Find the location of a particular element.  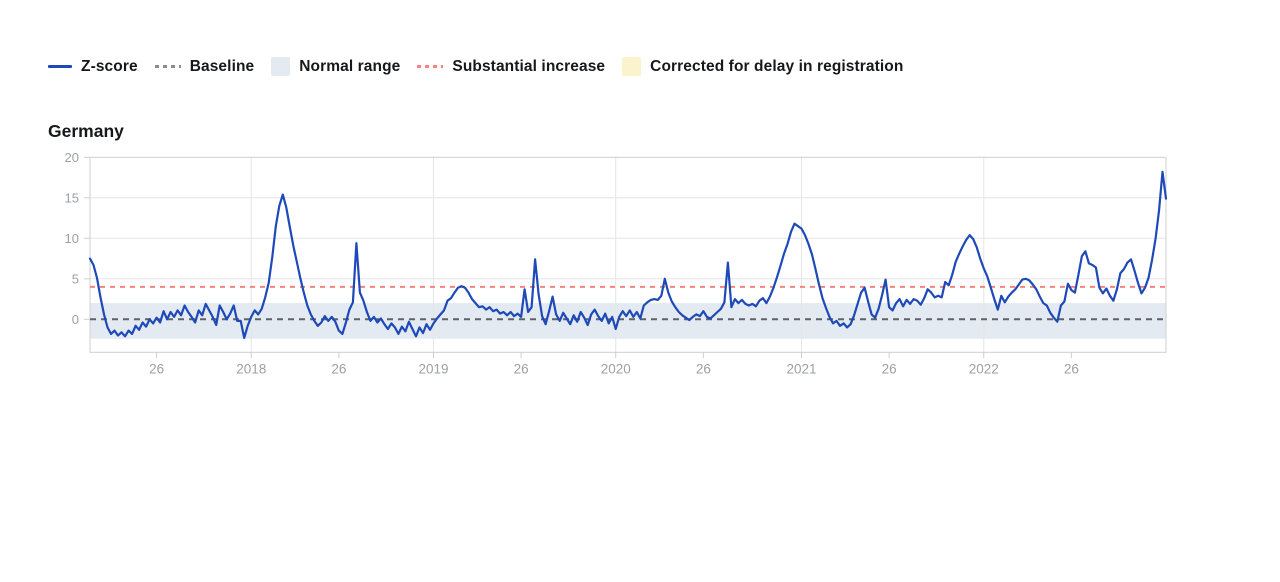

legend-label-substantial-increase: Substantial increase is located at coordinates (529, 66).